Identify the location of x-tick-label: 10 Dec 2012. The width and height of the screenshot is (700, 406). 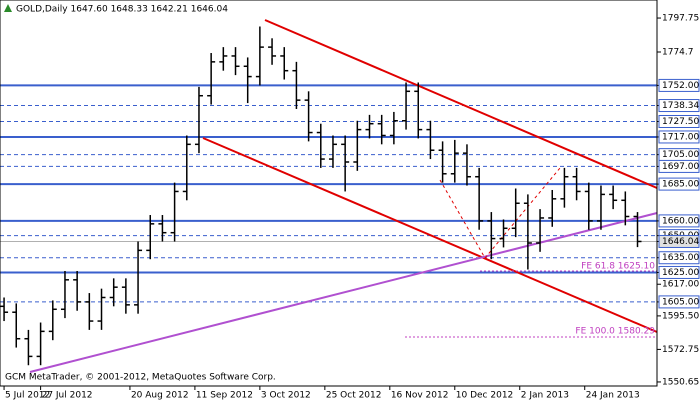
(485, 396).